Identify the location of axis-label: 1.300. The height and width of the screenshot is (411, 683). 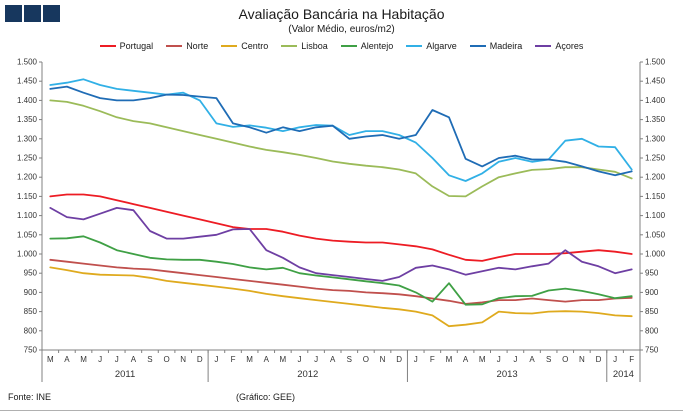
(27, 138).